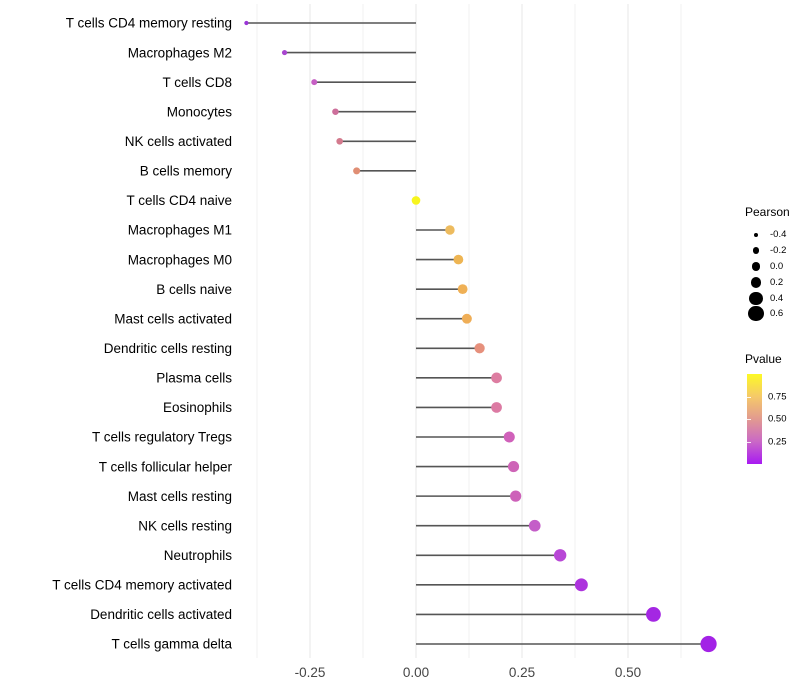 The height and width of the screenshot is (700, 800). What do you see at coordinates (197, 407) in the screenshot?
I see `category-label: Eosinophils` at bounding box center [197, 407].